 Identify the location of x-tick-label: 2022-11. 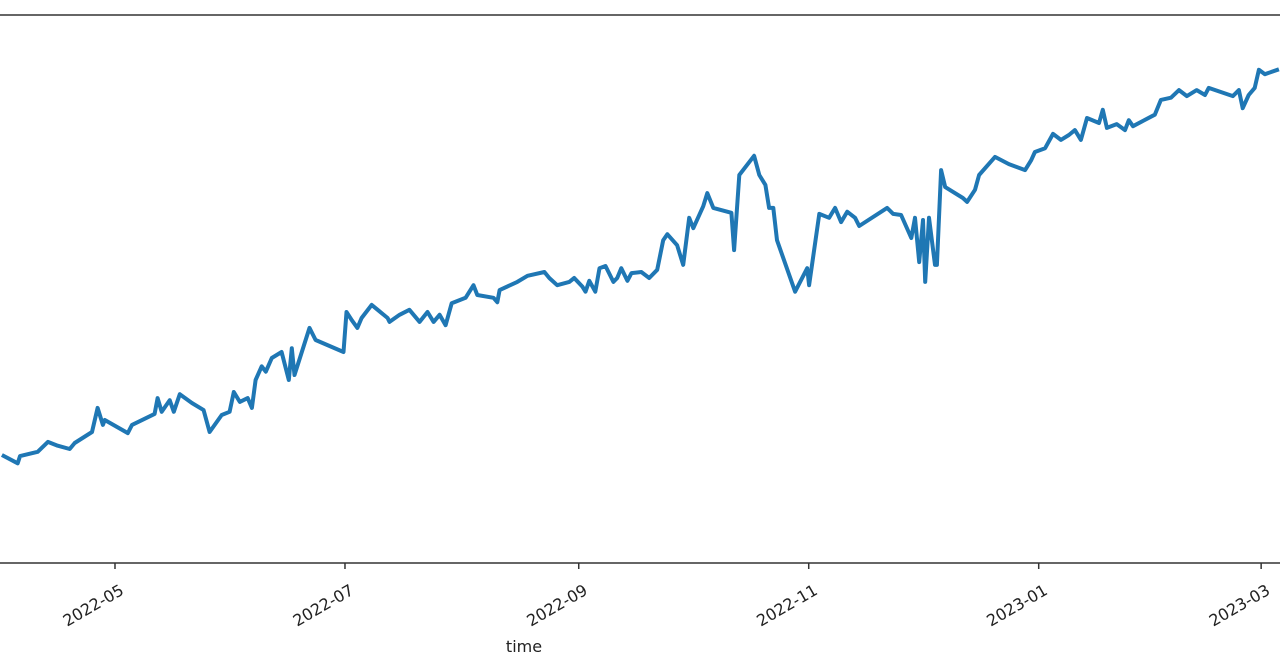
(786, 605).